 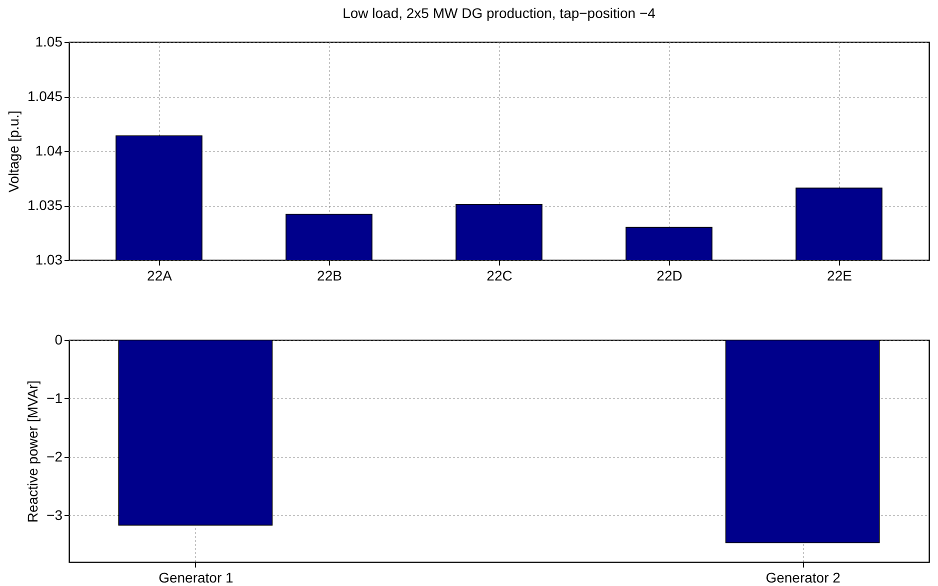 What do you see at coordinates (54, 398) in the screenshot?
I see `y-tick-label: −1` at bounding box center [54, 398].